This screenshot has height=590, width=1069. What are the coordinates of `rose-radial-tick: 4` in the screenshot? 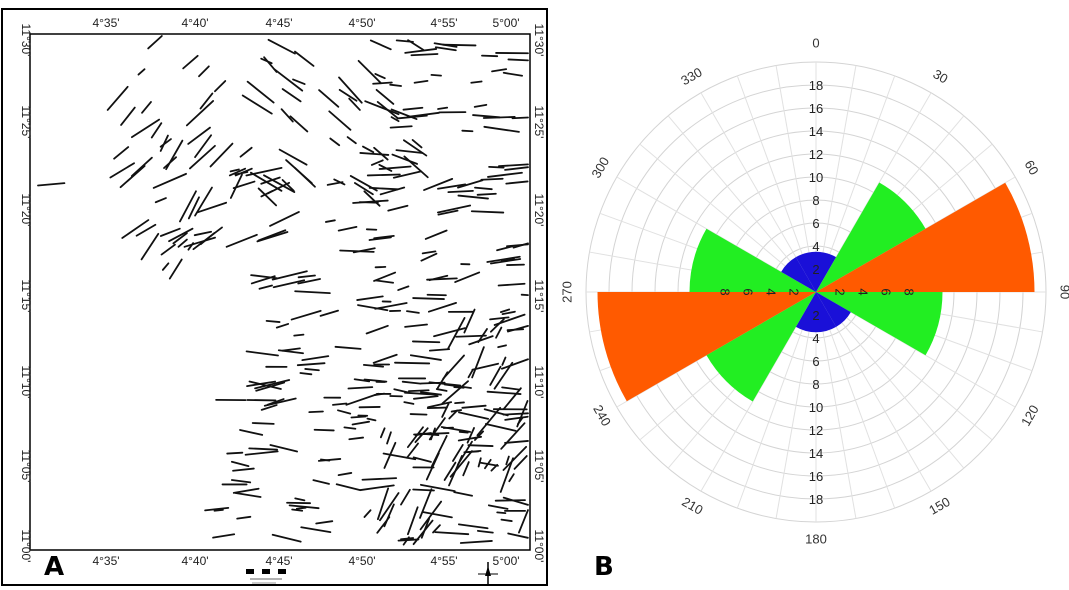 It's located at (815, 338).